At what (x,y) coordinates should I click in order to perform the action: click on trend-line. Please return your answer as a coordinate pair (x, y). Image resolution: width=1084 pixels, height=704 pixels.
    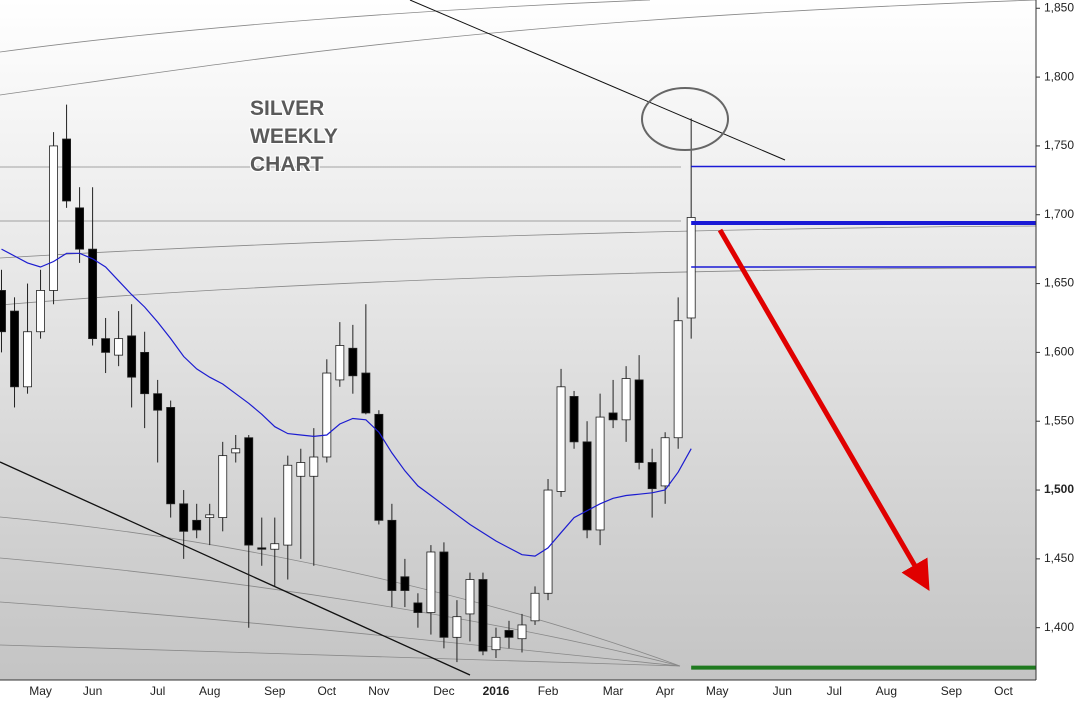
    Looking at the image, I should click on (235, 568).